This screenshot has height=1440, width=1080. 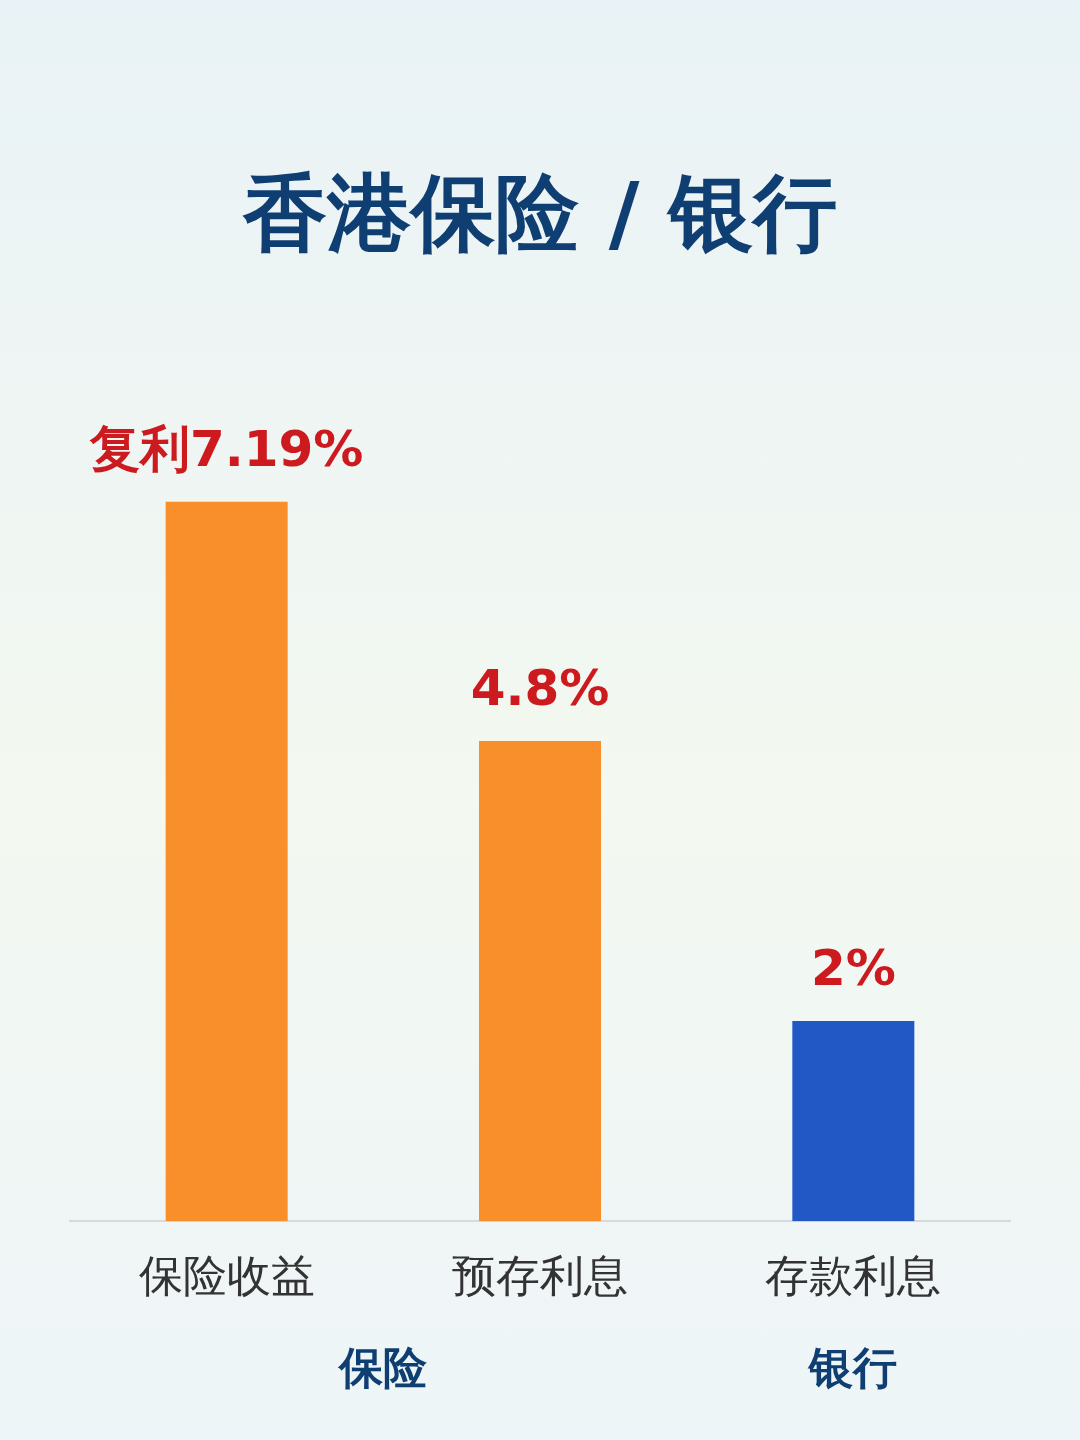 I want to click on data-label: 2%, so click(x=853, y=968).